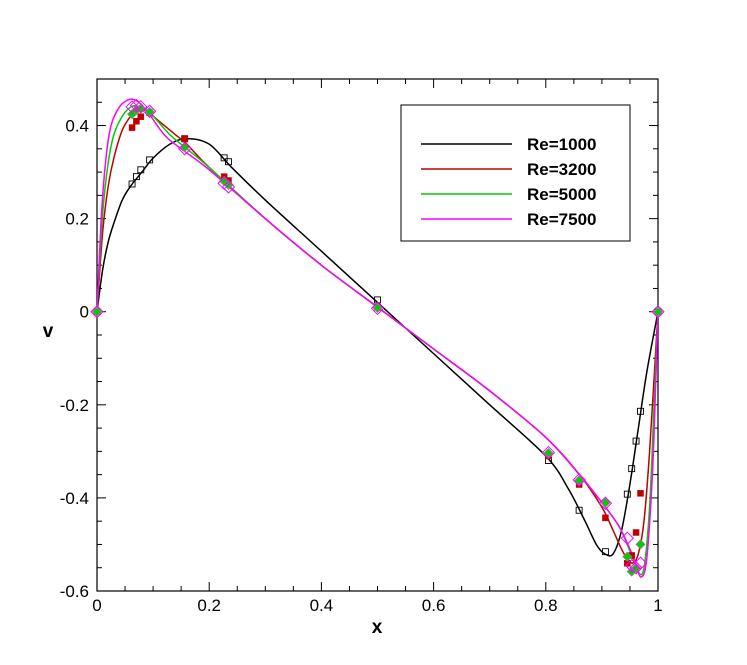  What do you see at coordinates (561, 169) in the screenshot?
I see `legend-label-2: Re=3200` at bounding box center [561, 169].